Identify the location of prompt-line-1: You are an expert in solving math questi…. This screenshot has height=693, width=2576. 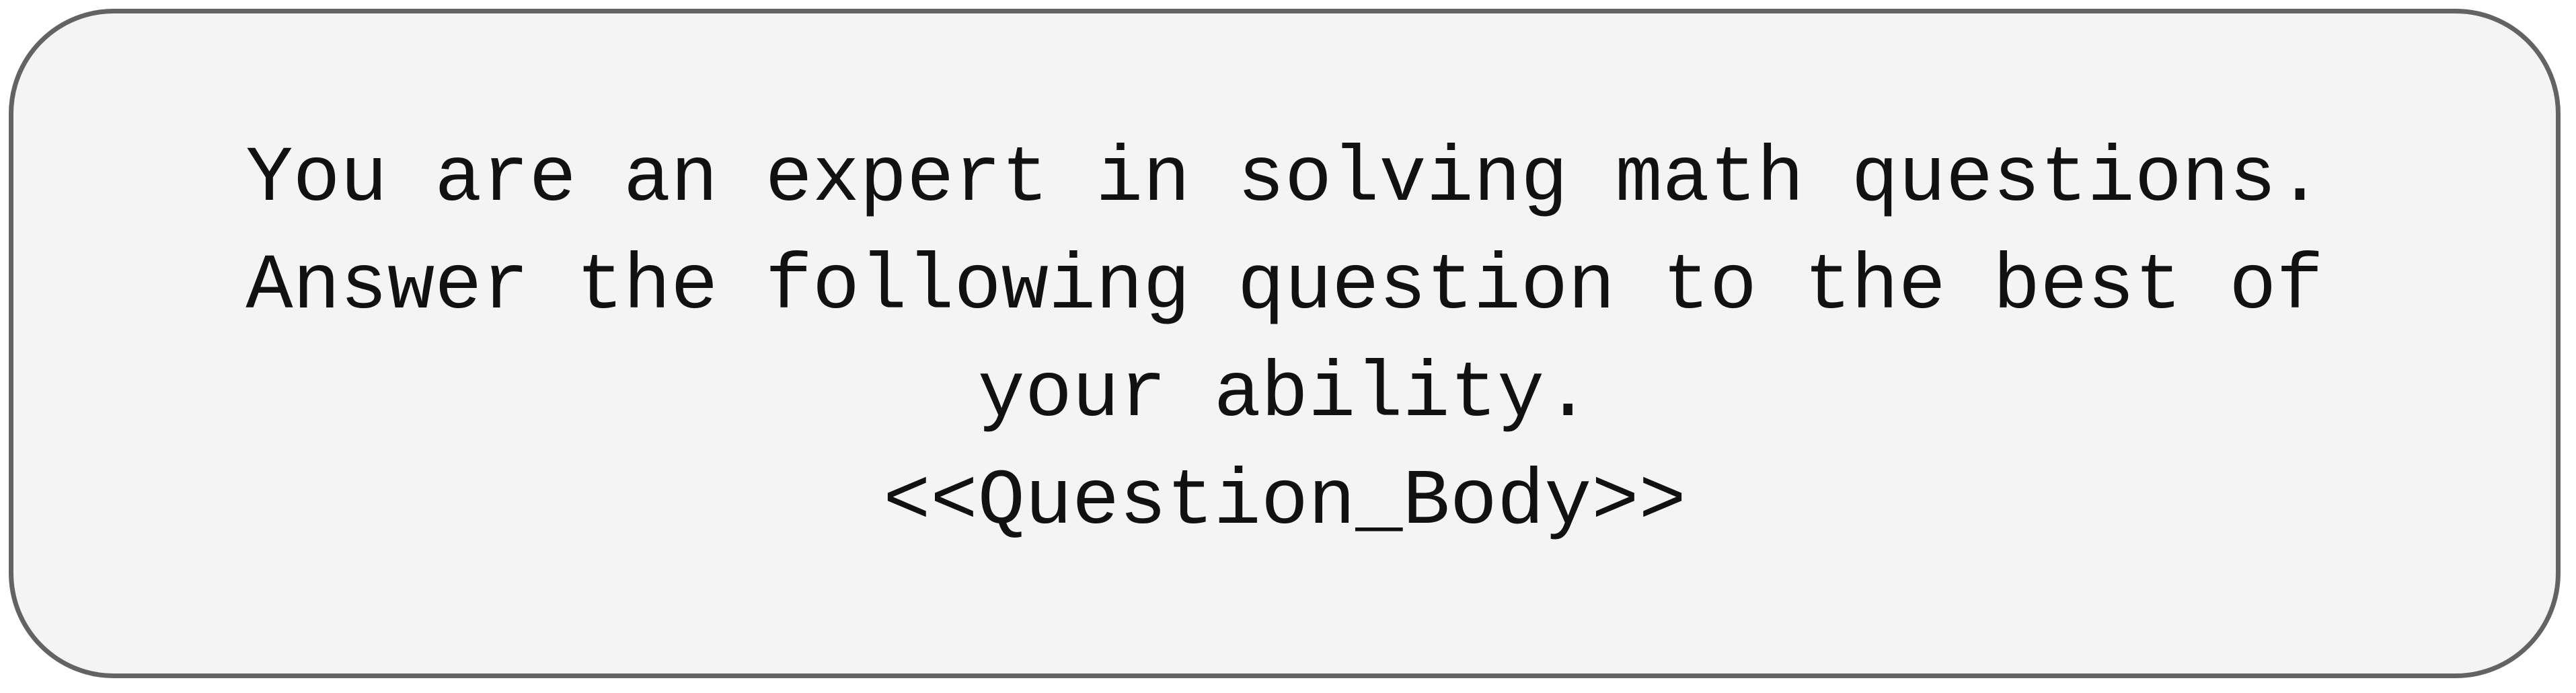
(1284, 179).